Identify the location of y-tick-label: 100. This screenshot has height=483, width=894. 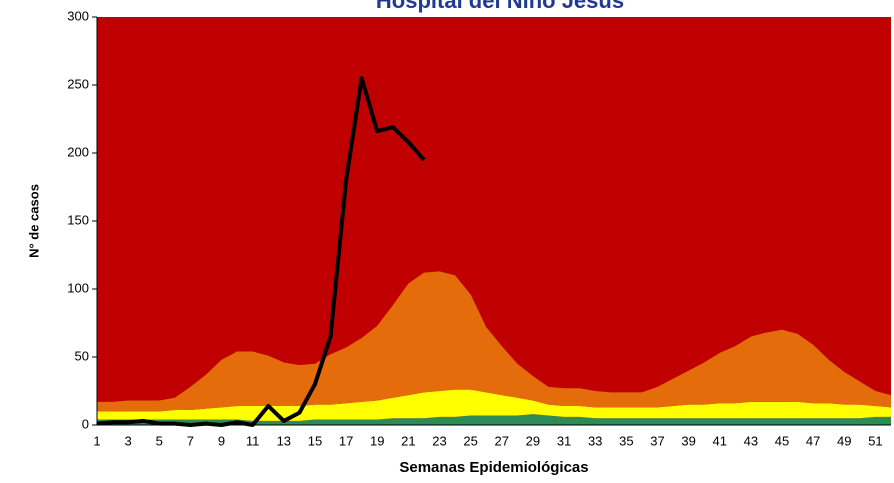
(78, 287).